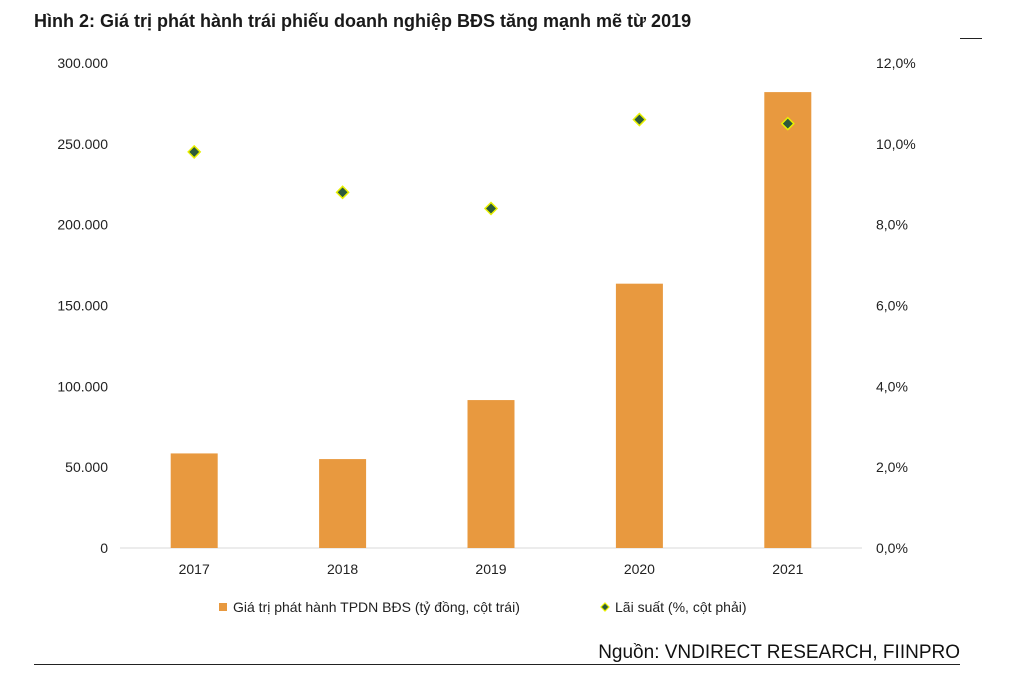  What do you see at coordinates (896, 63) in the screenshot?
I see `right-tick-label: 12,0%` at bounding box center [896, 63].